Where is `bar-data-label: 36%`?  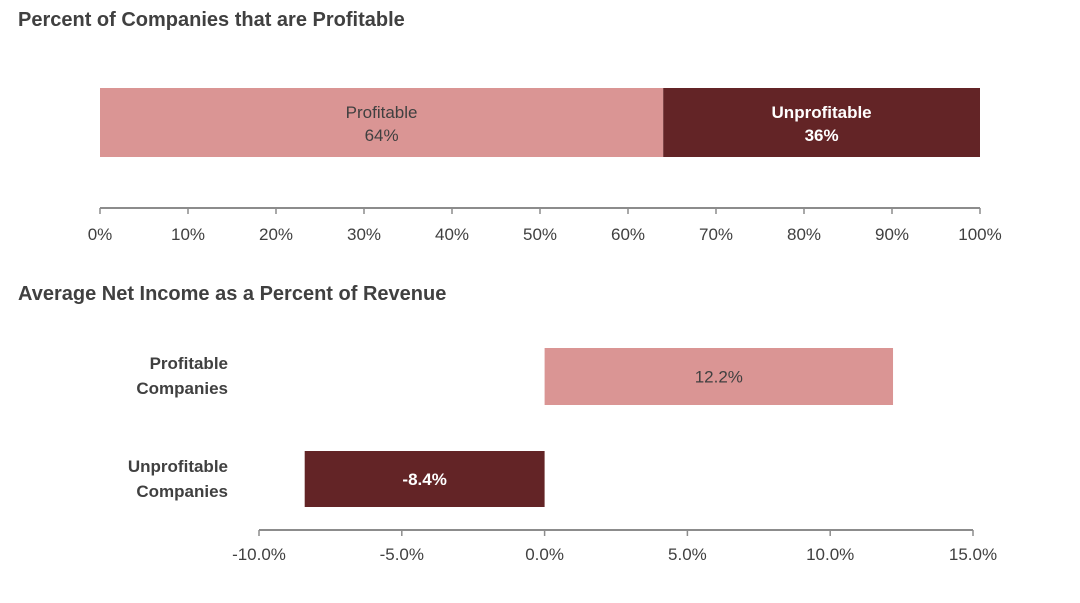
bar-data-label: 36% is located at coordinates (822, 135).